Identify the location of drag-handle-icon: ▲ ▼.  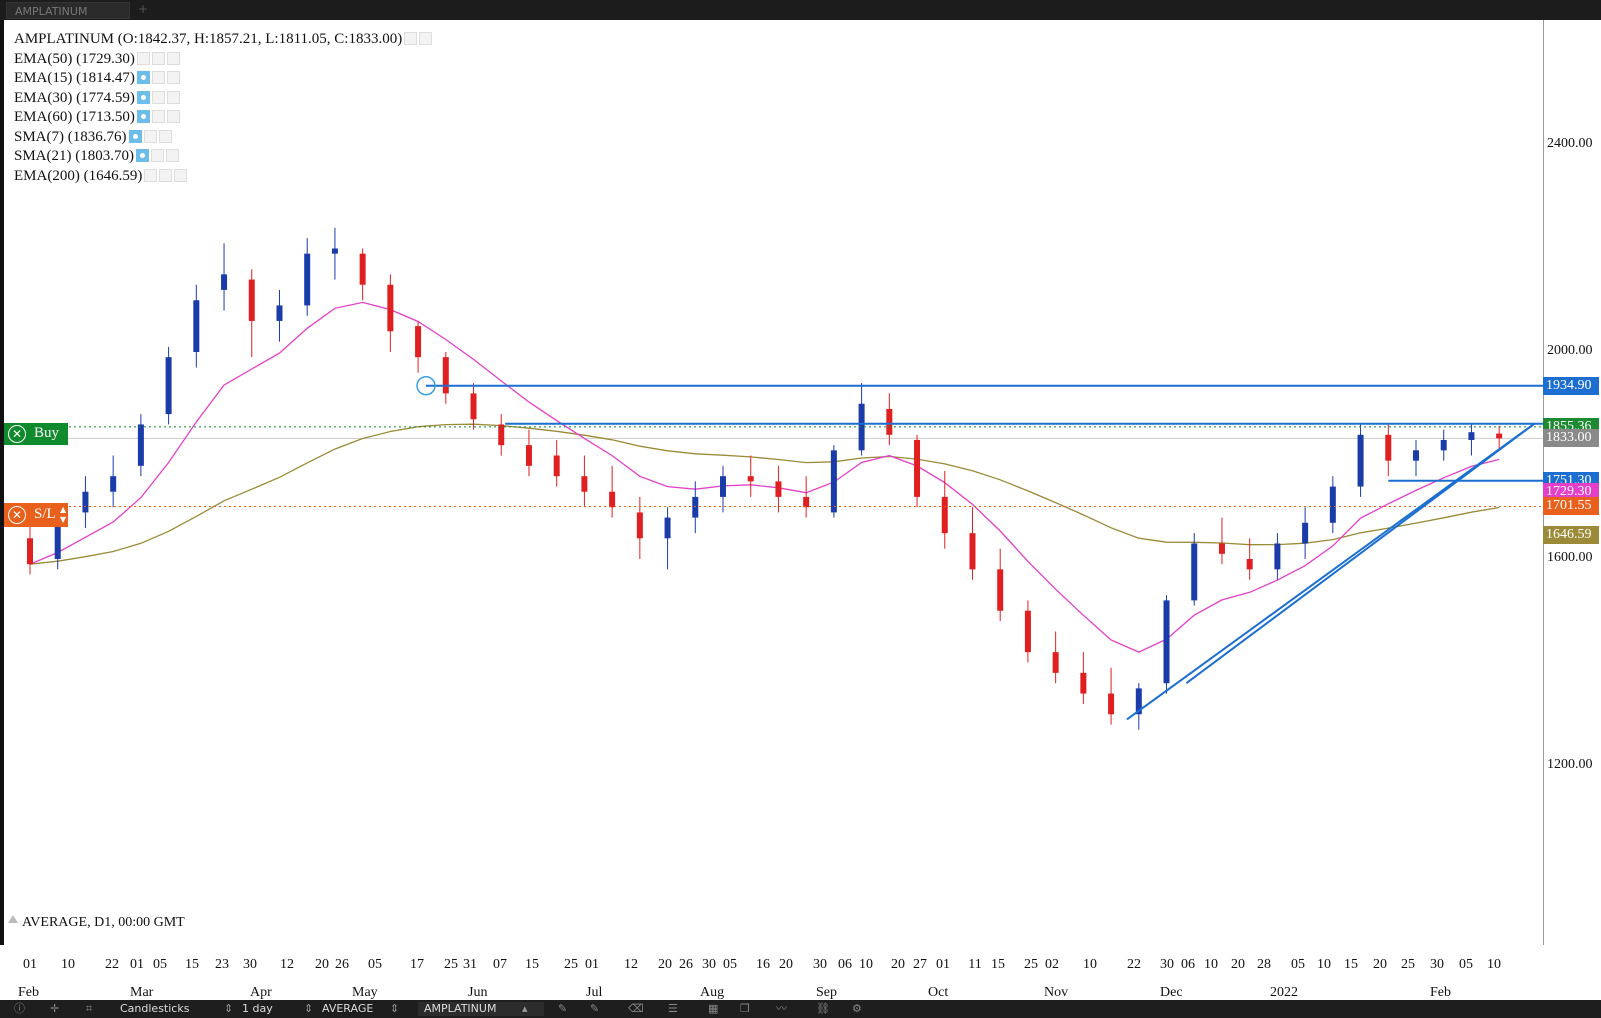
(63, 514).